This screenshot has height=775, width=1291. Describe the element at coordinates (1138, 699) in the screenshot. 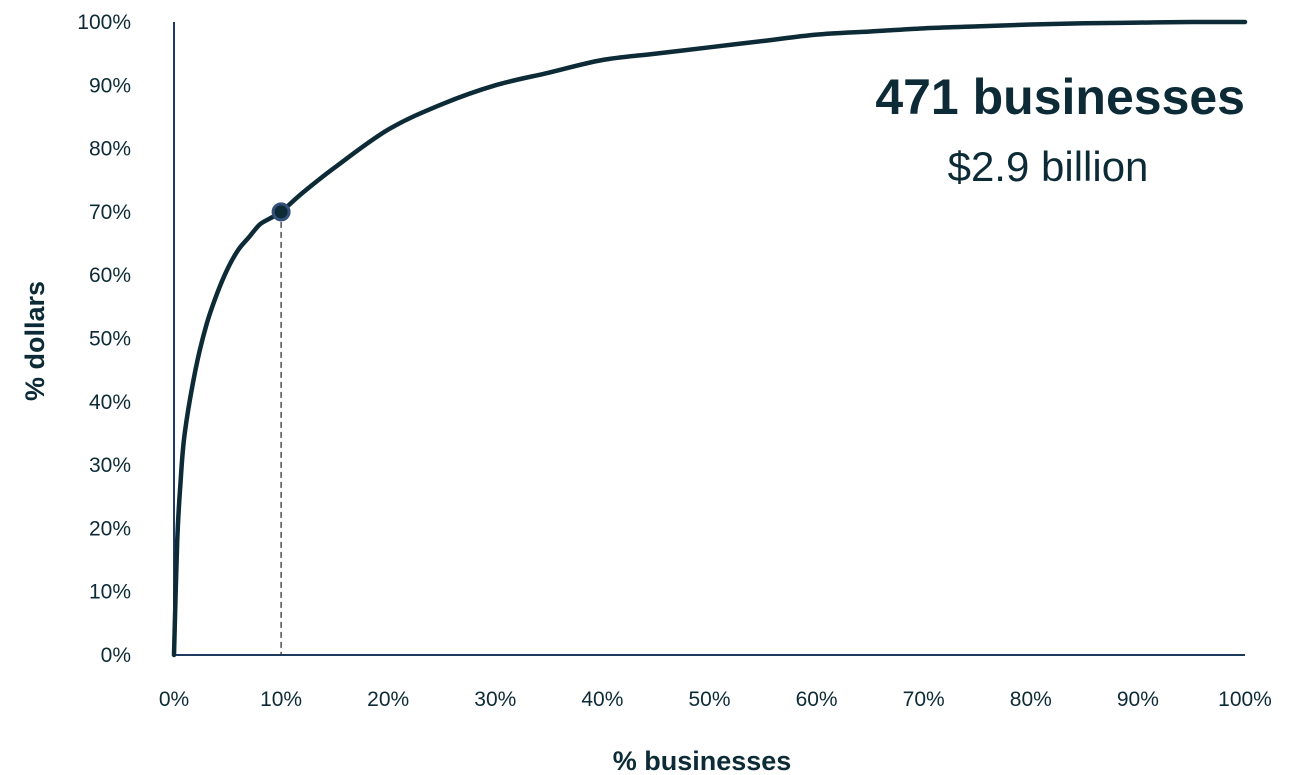

I see `x-tick-label: 90%` at that location.